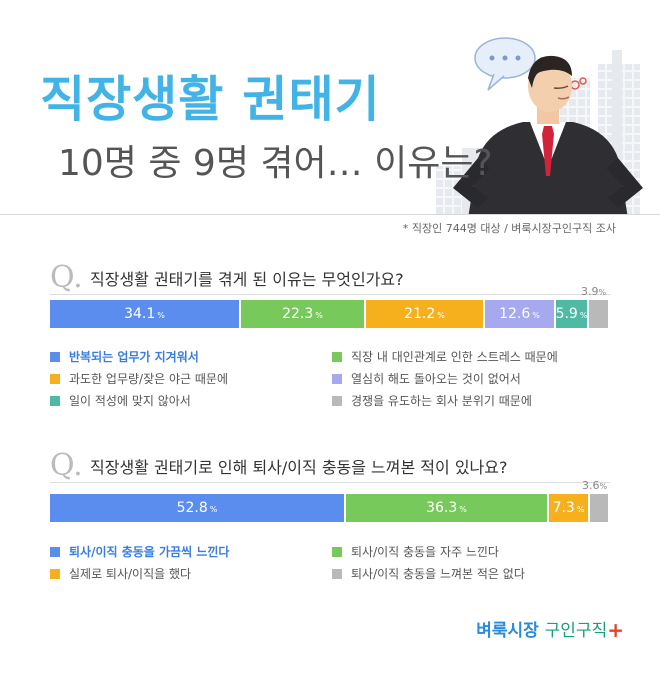  Describe the element at coordinates (454, 357) in the screenshot. I see `legend-label: 직장 내 대인관계로 인한 스트레스 때문에` at that location.